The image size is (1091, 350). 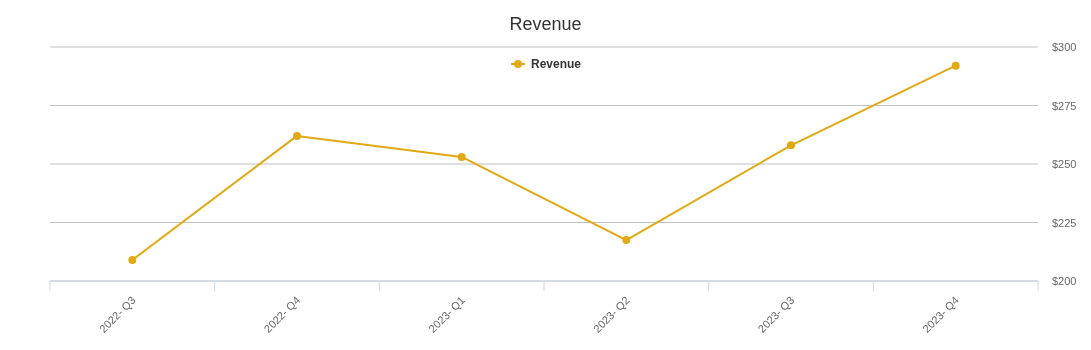 What do you see at coordinates (556, 64) in the screenshot?
I see `legend-label: Revenue` at bounding box center [556, 64].